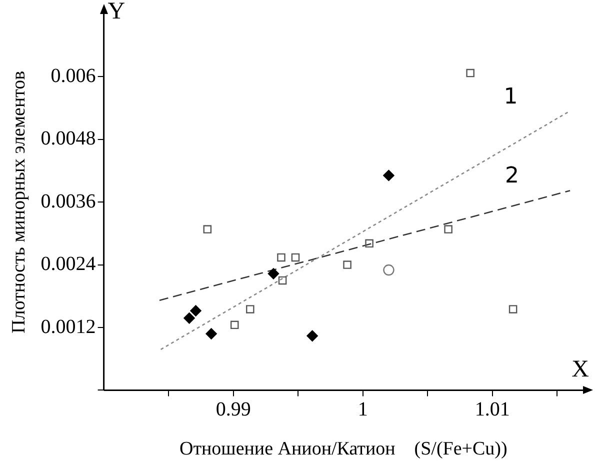 The width and height of the screenshot is (595, 469). Describe the element at coordinates (73, 75) in the screenshot. I see `y-tick-label: 0.006` at that location.